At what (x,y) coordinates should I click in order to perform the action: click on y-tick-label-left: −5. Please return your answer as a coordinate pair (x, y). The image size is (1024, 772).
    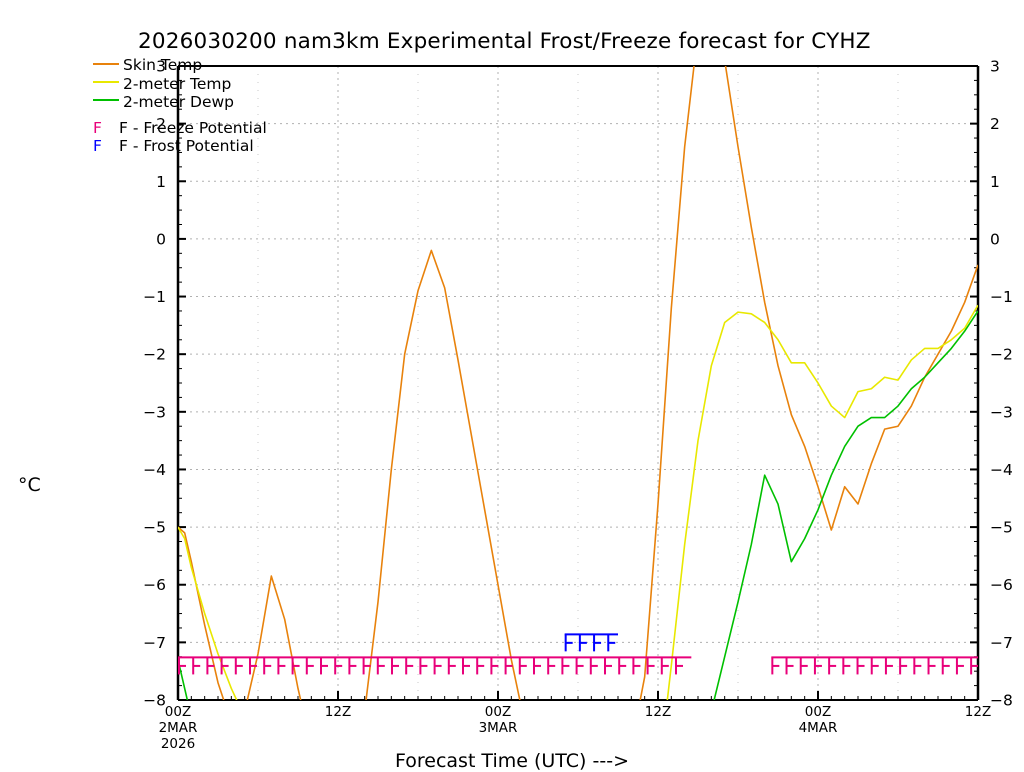
    Looking at the image, I should click on (154, 528).